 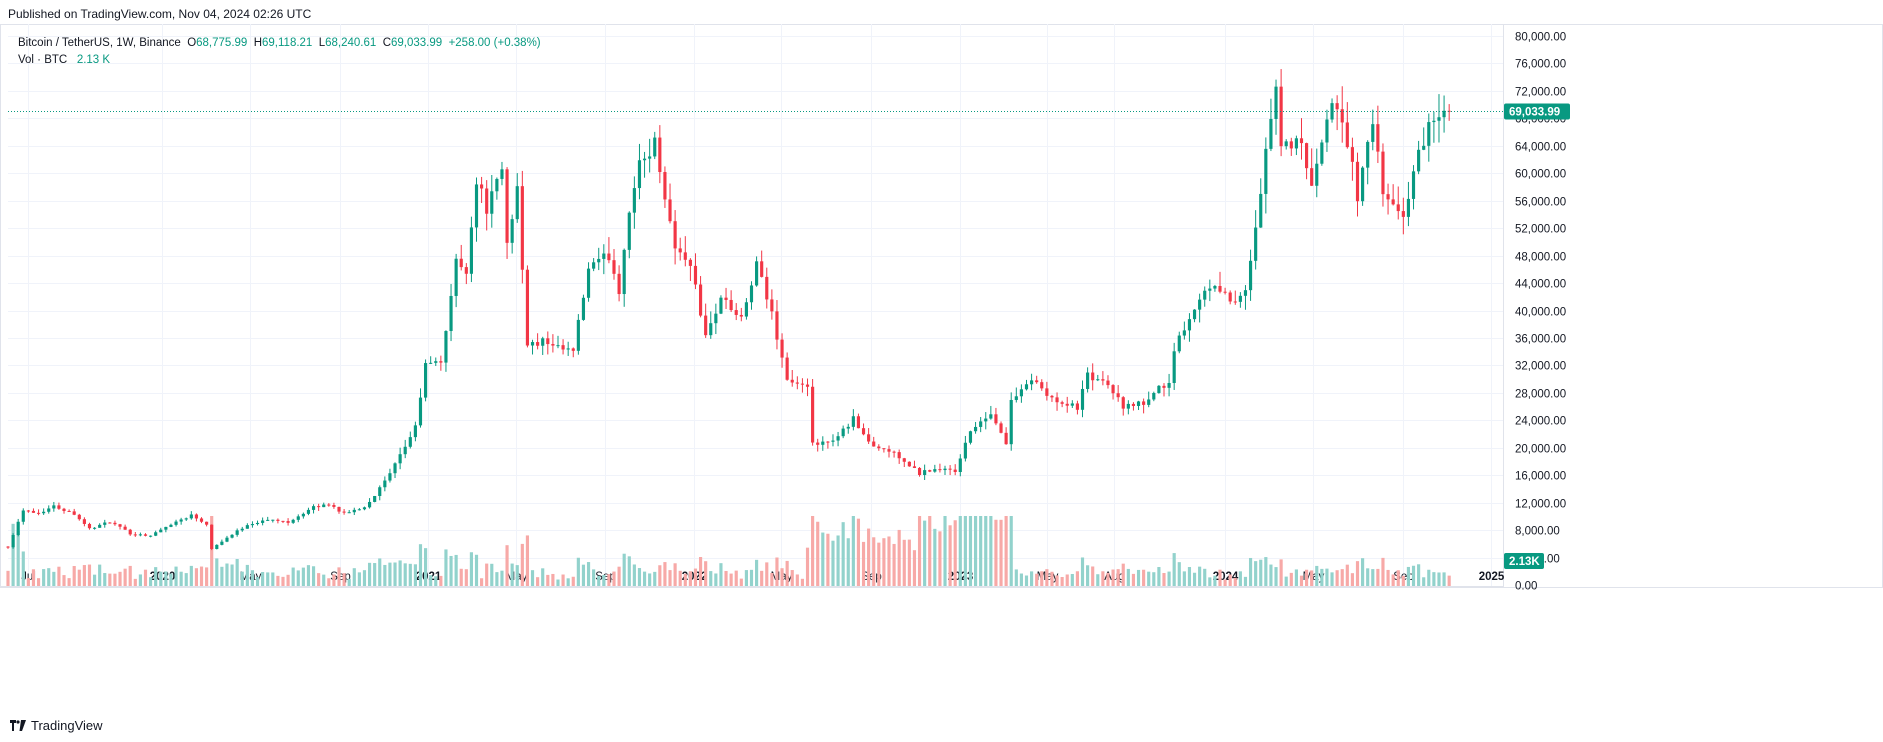 I want to click on legend-volume-label: Vol · BTC, so click(x=43, y=60).